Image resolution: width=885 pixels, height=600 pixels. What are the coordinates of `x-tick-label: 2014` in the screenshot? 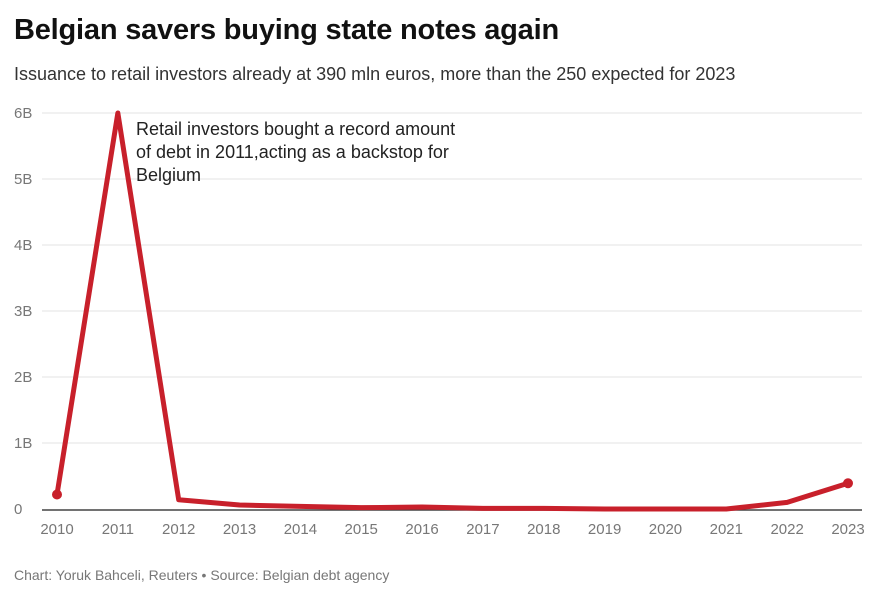 It's located at (300, 529).